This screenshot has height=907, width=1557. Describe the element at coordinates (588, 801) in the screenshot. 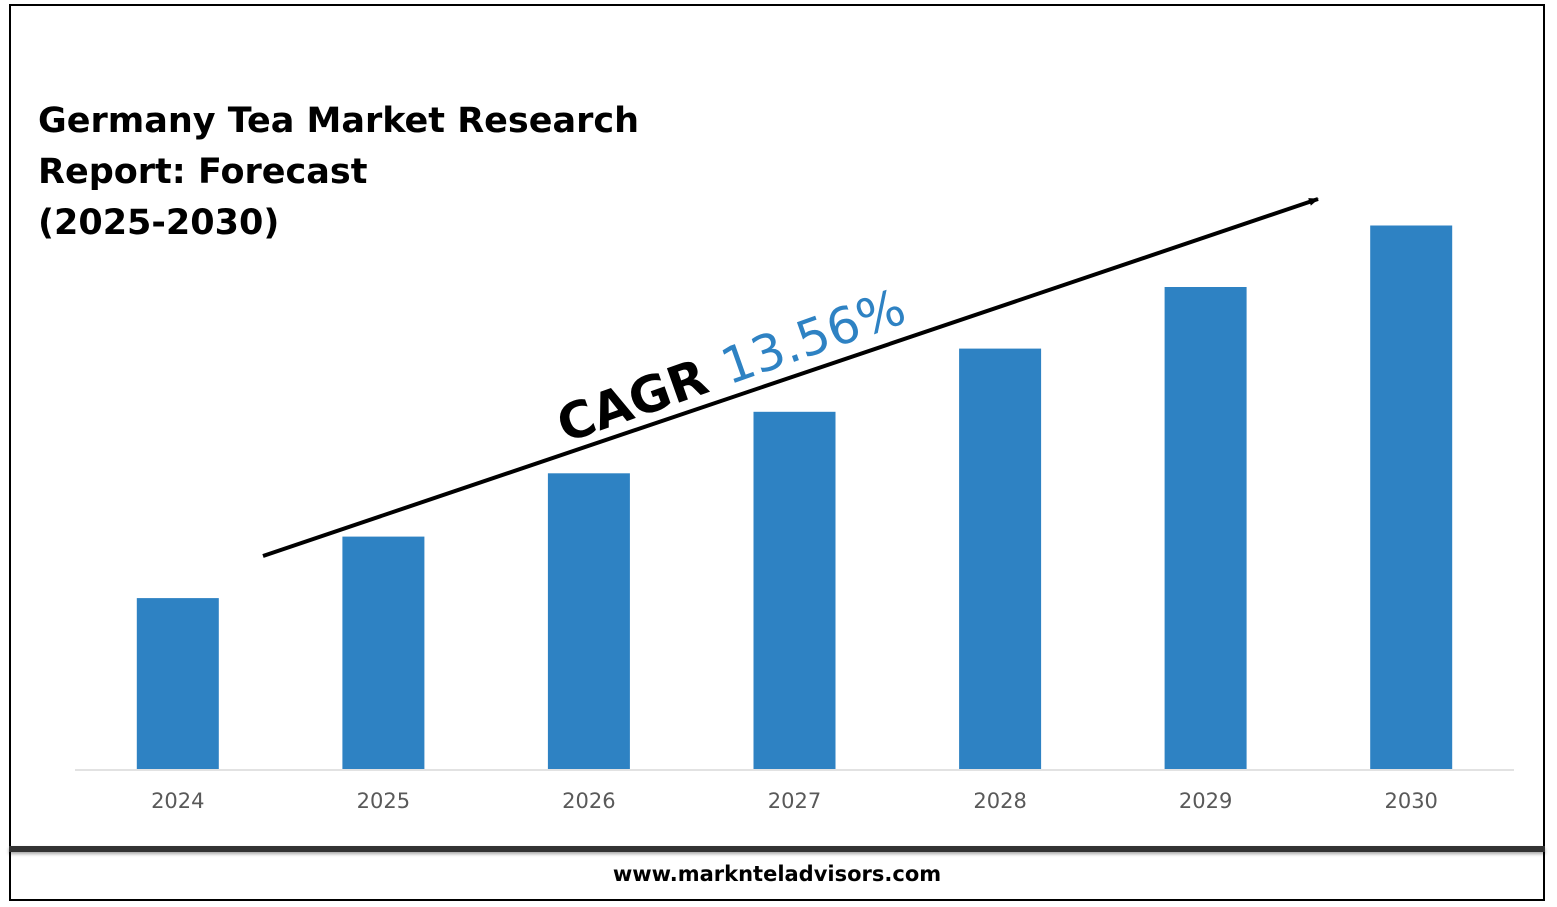

I see `x-tick-2026: 2026` at that location.